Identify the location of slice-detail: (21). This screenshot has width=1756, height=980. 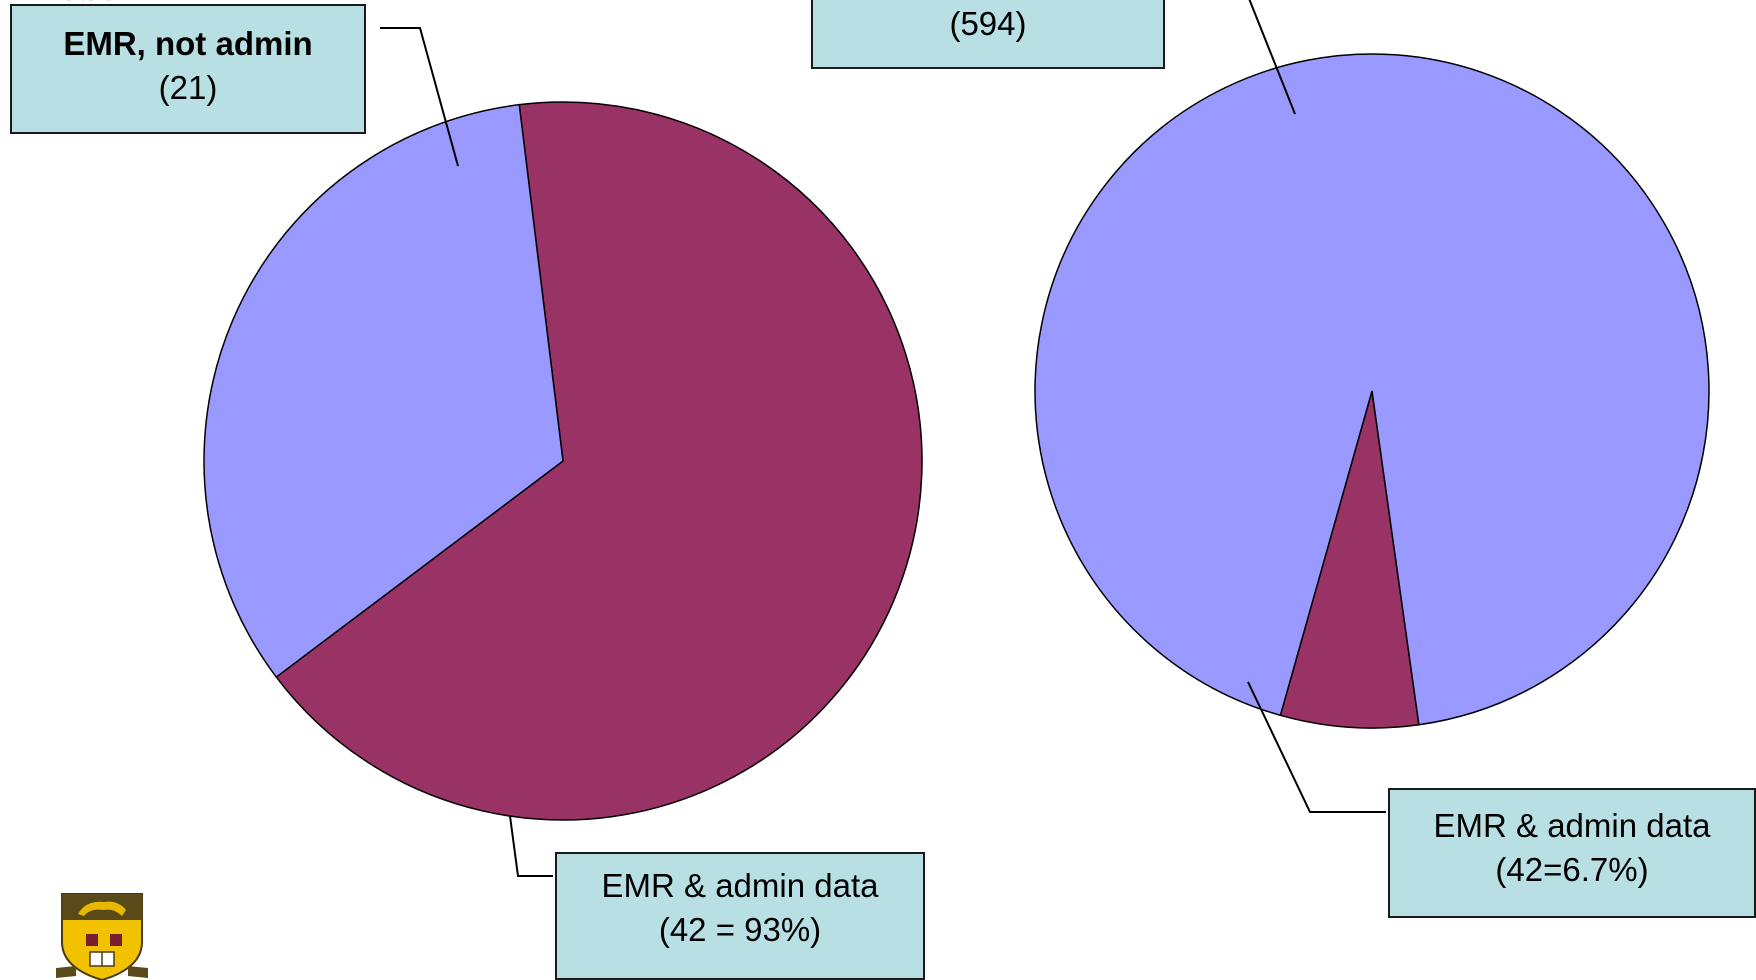
(188, 87).